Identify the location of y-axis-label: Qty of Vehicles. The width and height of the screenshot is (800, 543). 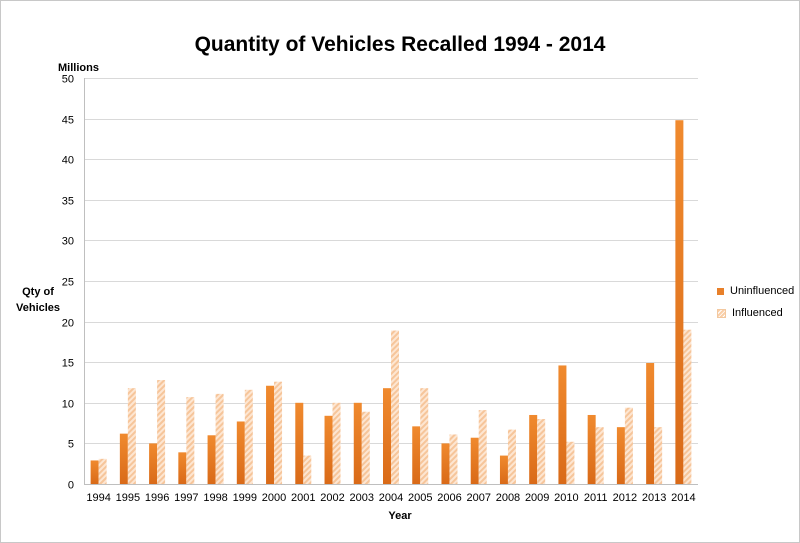
(38, 300).